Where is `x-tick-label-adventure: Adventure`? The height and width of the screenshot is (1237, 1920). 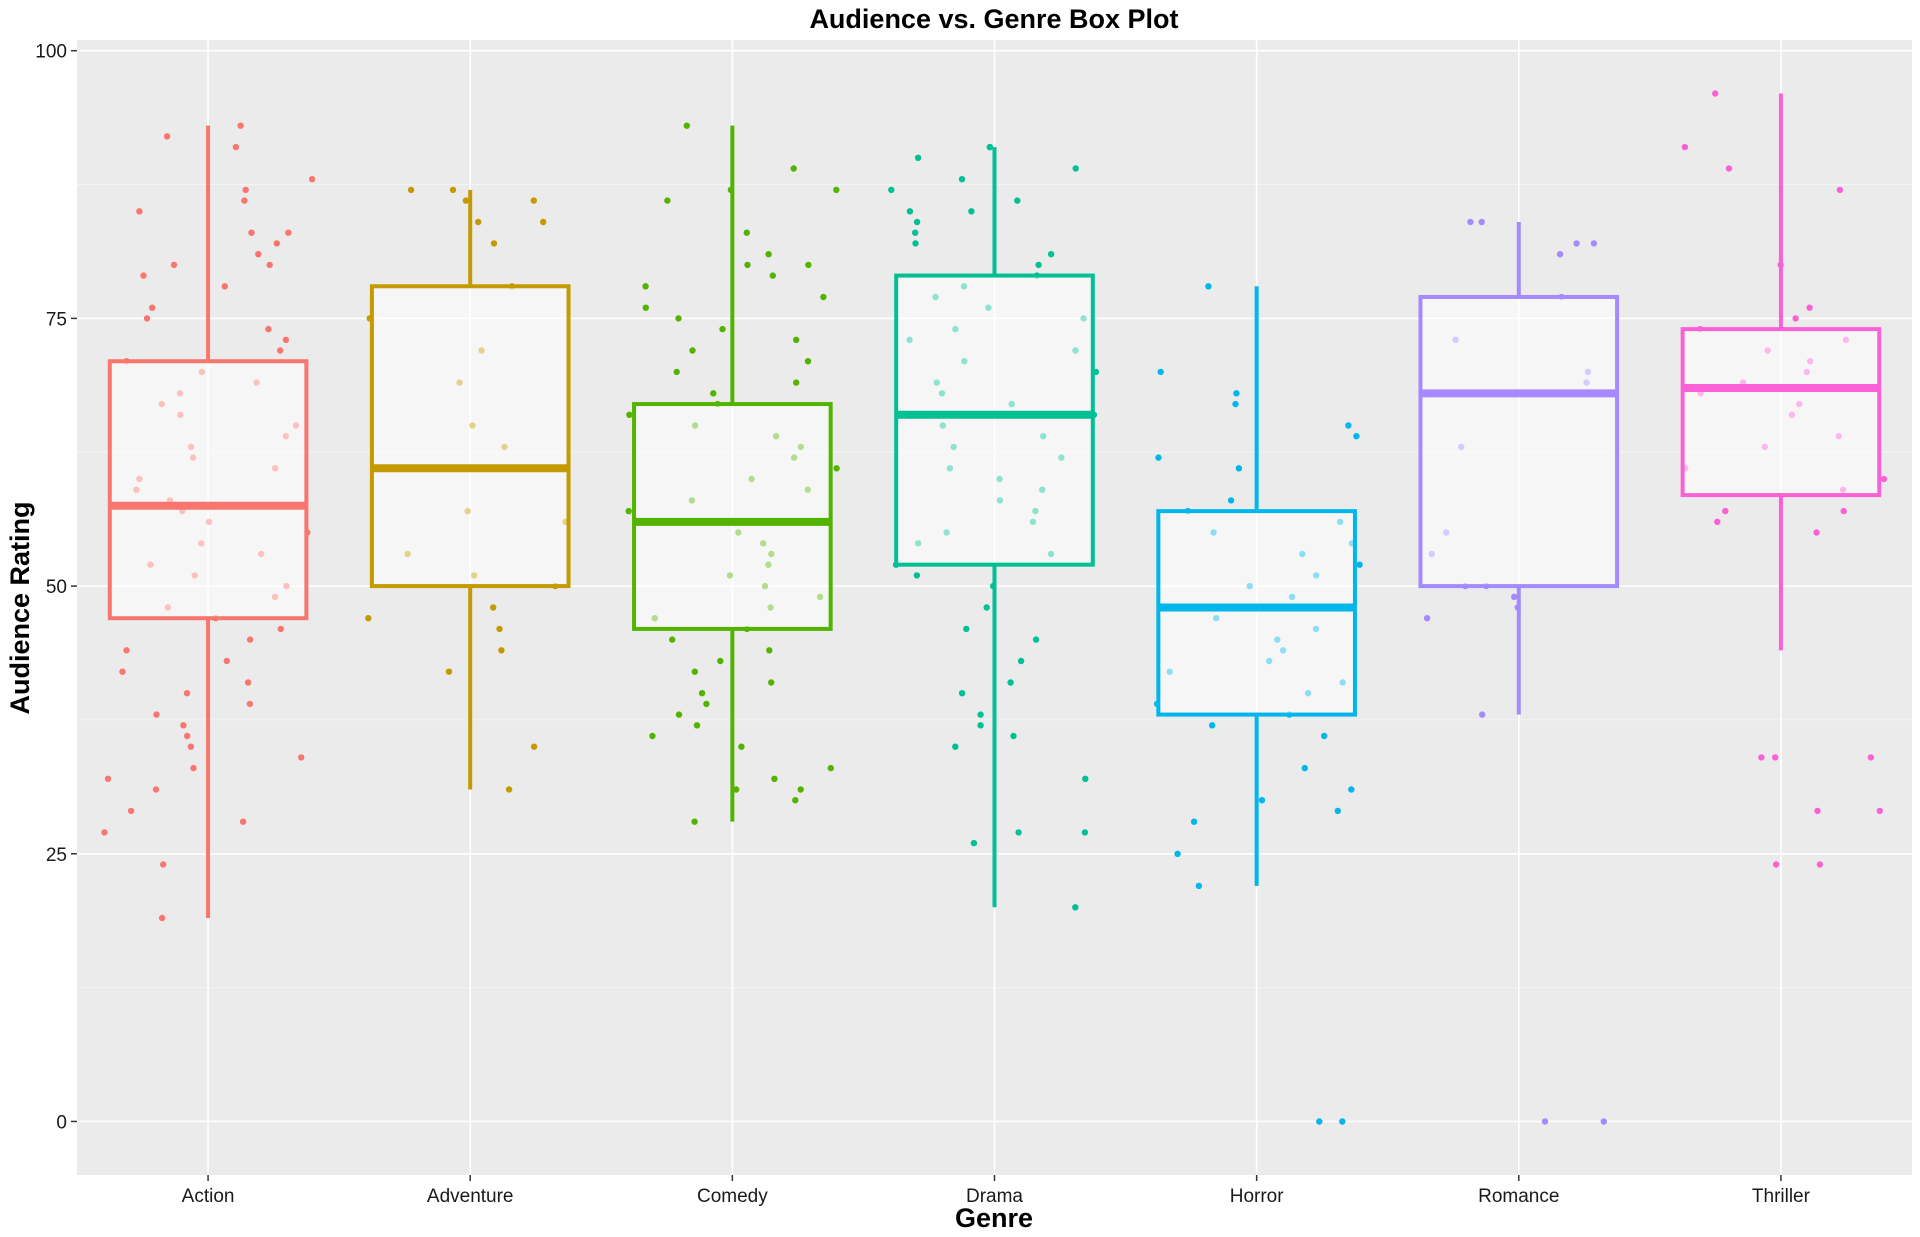
x-tick-label-adventure: Adventure is located at coordinates (470, 1196).